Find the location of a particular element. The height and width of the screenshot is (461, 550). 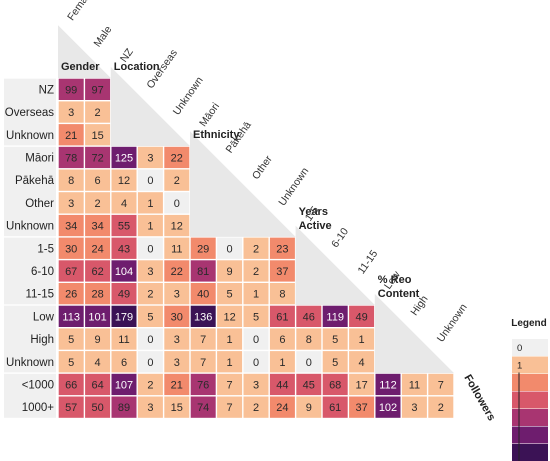

heatmap-cell-label: 24 is located at coordinates (282, 408).